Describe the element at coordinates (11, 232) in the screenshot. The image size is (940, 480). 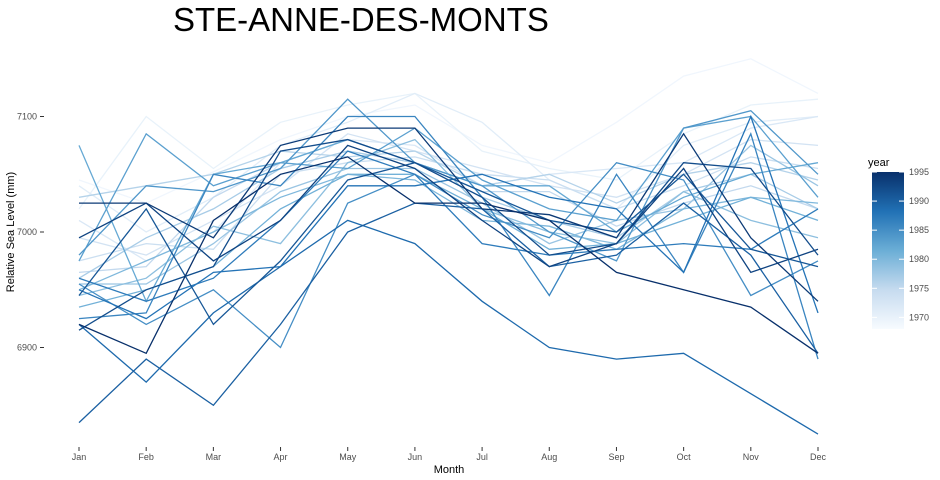
I see `y-axis-title: Relative Sea Level (mm)` at that location.